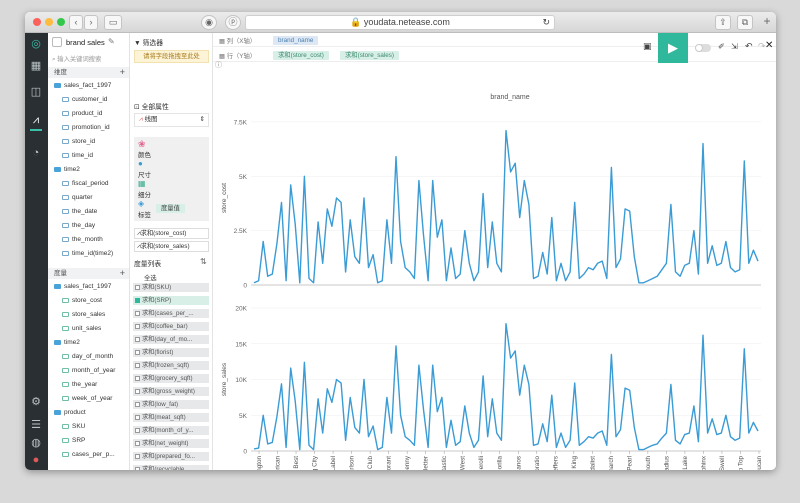 The height and width of the screenshot is (503, 800). What do you see at coordinates (137, 300) in the screenshot?
I see `checked-checkbox-icon` at bounding box center [137, 300].